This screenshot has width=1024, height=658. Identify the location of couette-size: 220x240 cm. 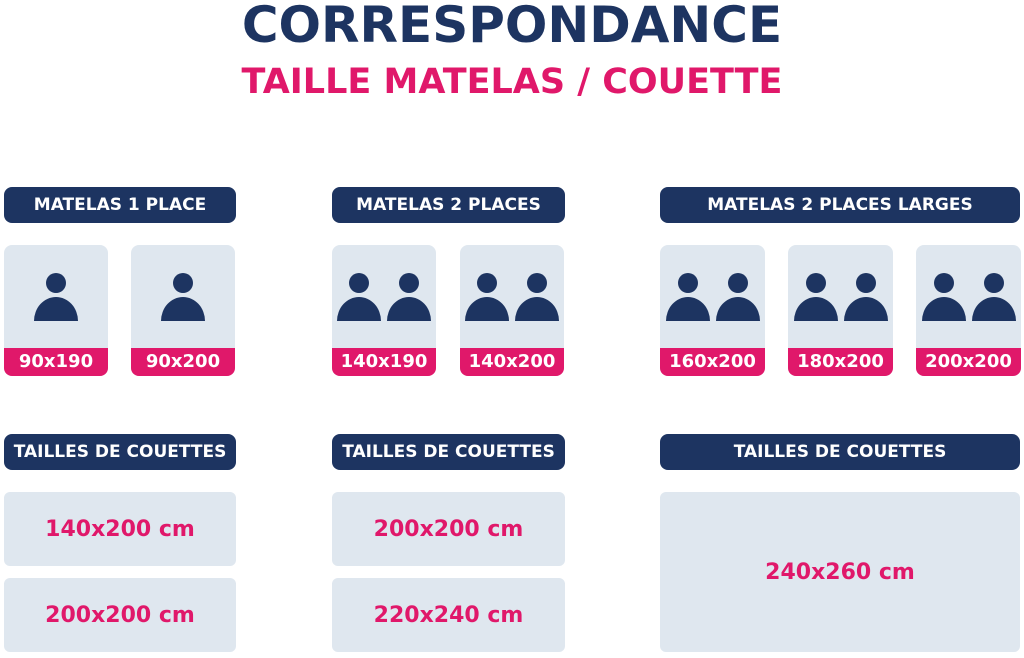
(448, 615).